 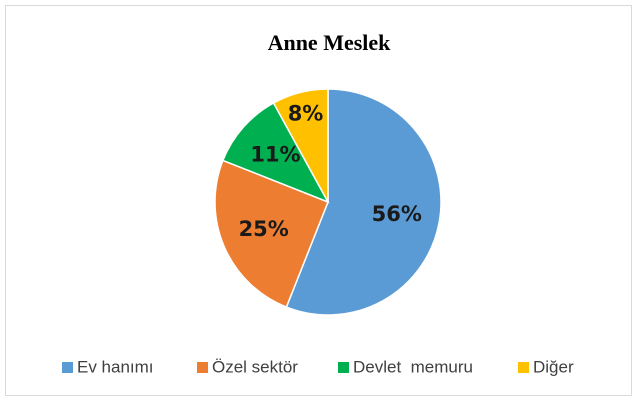 What do you see at coordinates (264, 229) in the screenshot?
I see `data-label: 25%` at bounding box center [264, 229].